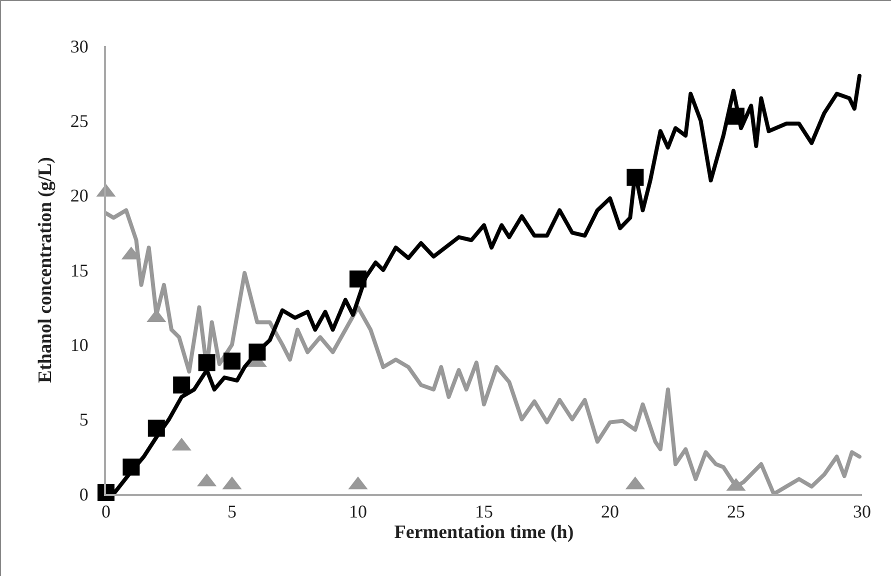 This screenshot has width=891, height=576. I want to click on x-tick-label: 15, so click(484, 512).